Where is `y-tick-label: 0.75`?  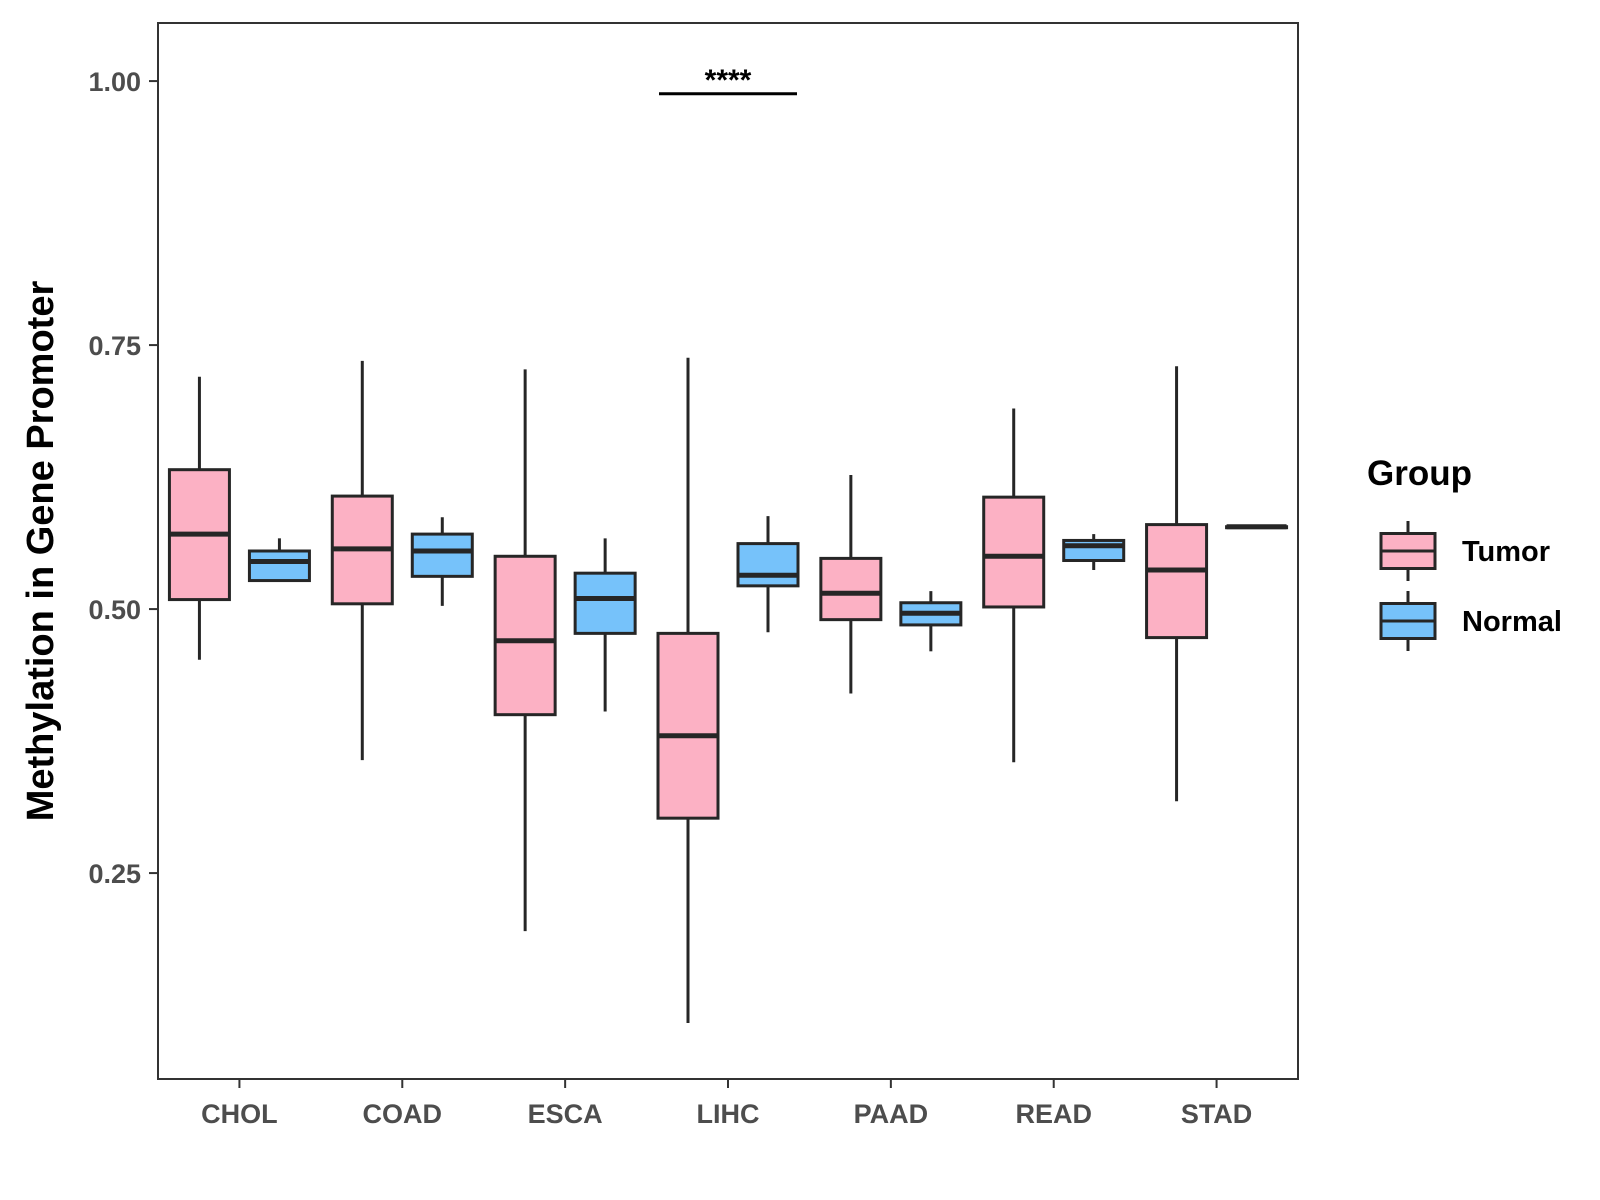
y-tick-label: 0.75 is located at coordinates (114, 346).